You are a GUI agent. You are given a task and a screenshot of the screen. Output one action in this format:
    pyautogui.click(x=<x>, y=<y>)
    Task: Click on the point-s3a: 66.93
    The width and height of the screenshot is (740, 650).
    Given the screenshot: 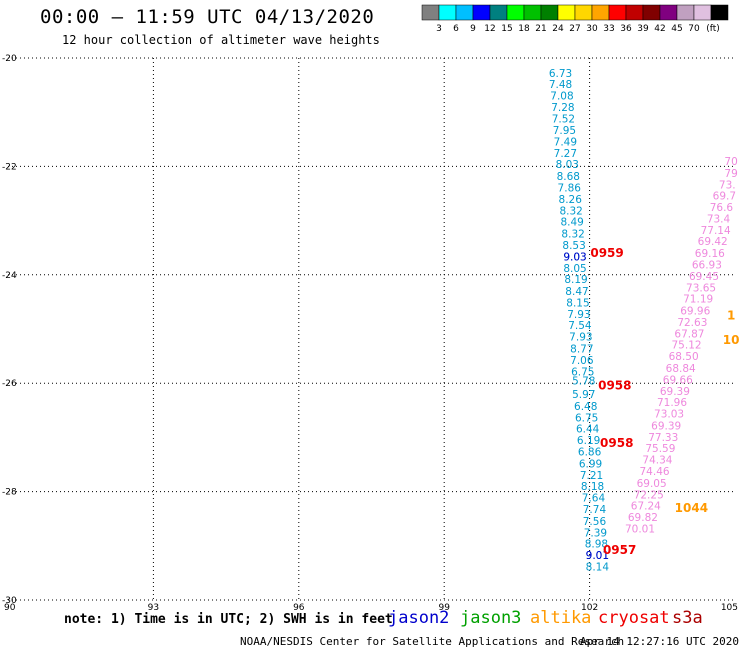 What is the action you would take?
    pyautogui.click(x=707, y=266)
    